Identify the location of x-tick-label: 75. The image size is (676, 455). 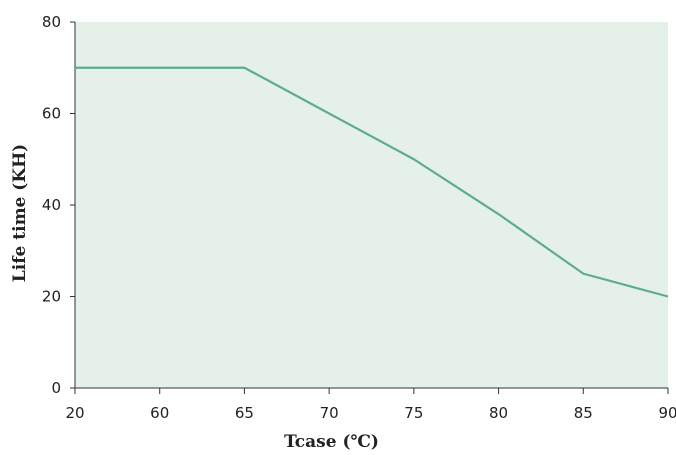
(413, 413).